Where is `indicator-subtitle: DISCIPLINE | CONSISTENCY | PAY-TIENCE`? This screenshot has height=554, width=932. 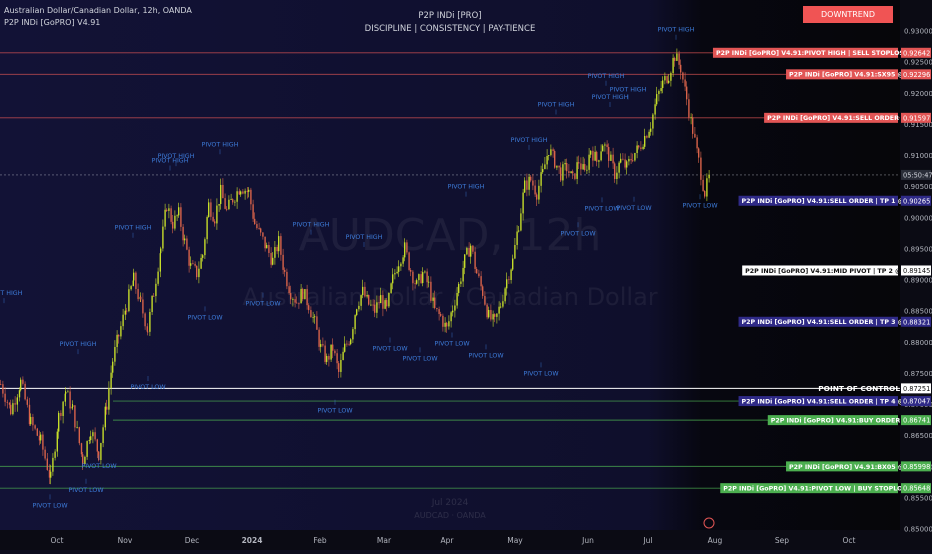 indicator-subtitle: DISCIPLINE | CONSISTENCY | PAY-TIENCE is located at coordinates (450, 29).